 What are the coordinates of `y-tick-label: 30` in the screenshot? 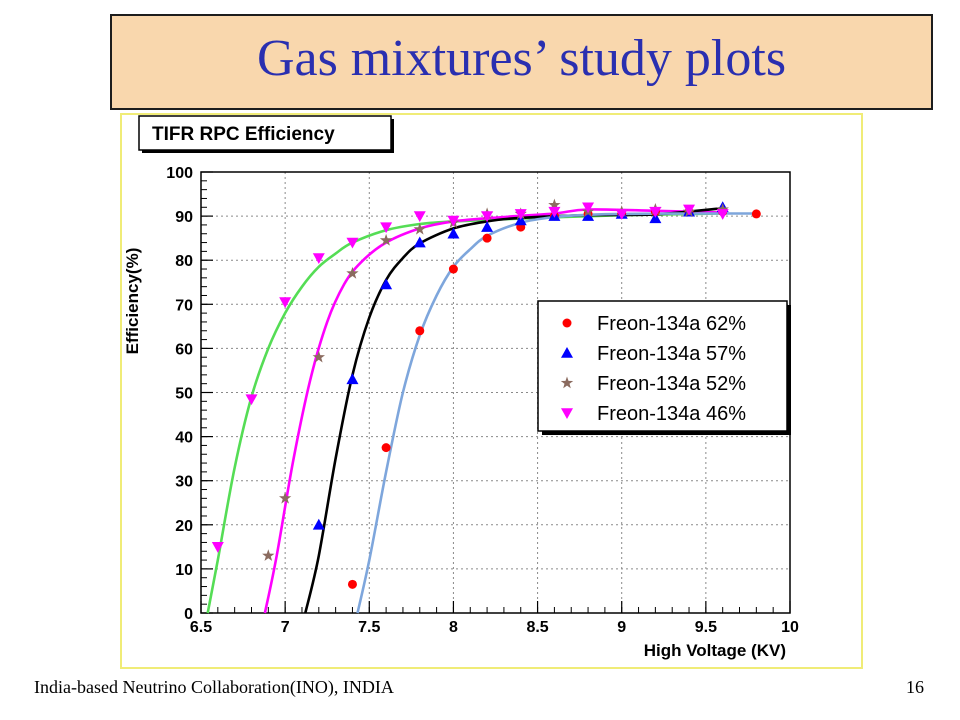 It's located at (184, 482).